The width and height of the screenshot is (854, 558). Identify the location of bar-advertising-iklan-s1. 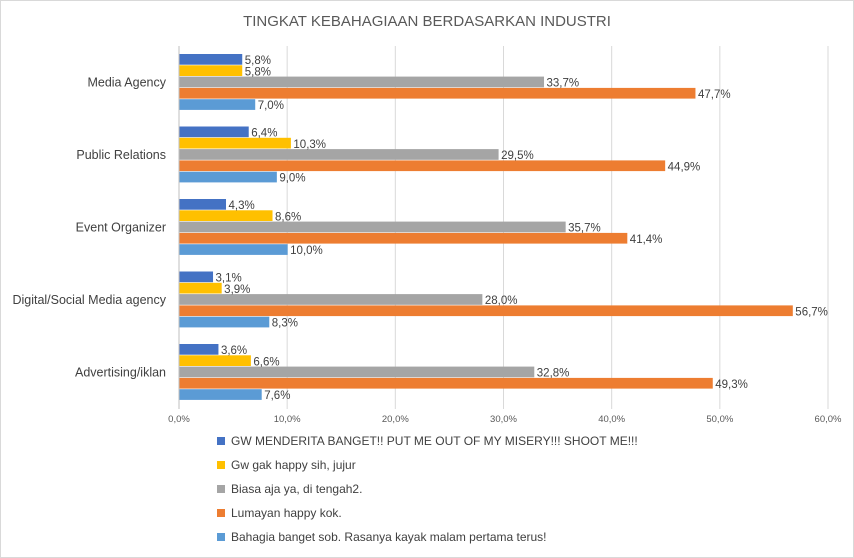
(199, 349).